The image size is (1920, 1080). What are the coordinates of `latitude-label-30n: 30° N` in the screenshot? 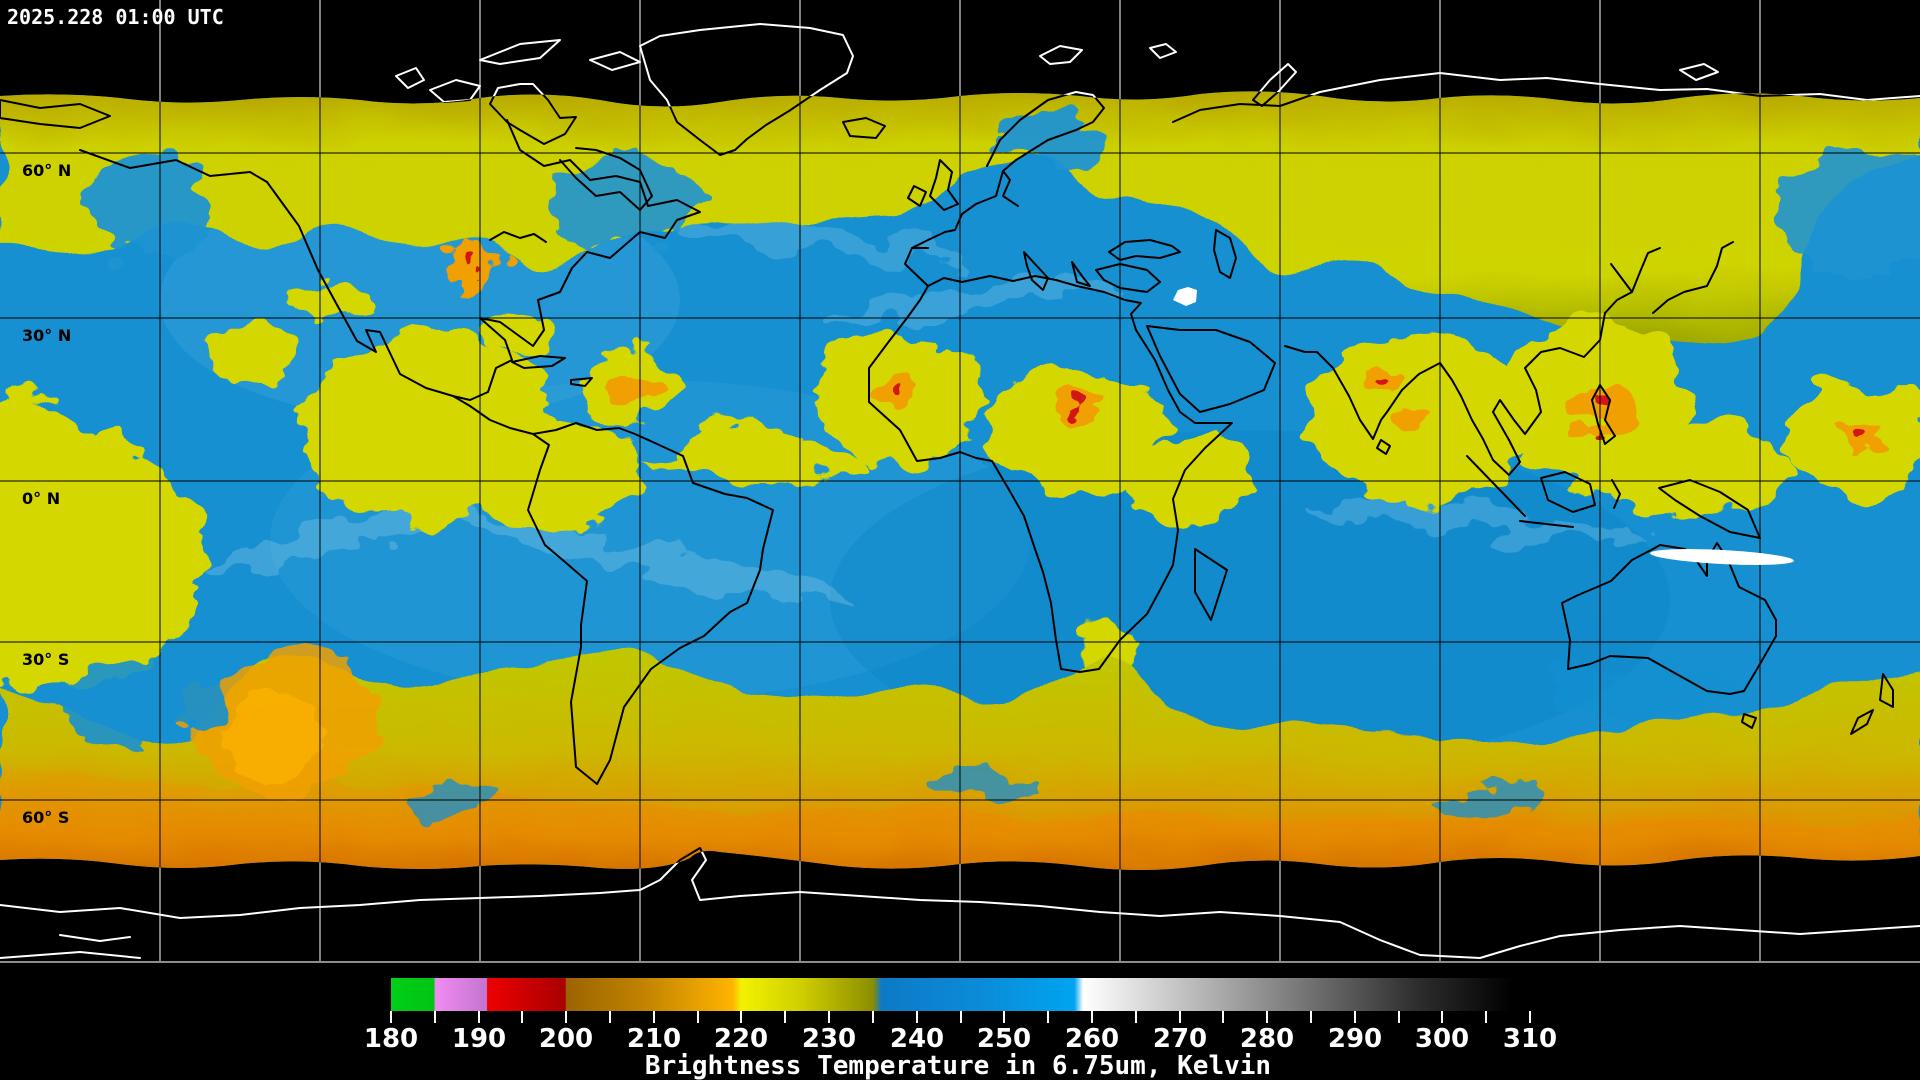 It's located at (46, 335).